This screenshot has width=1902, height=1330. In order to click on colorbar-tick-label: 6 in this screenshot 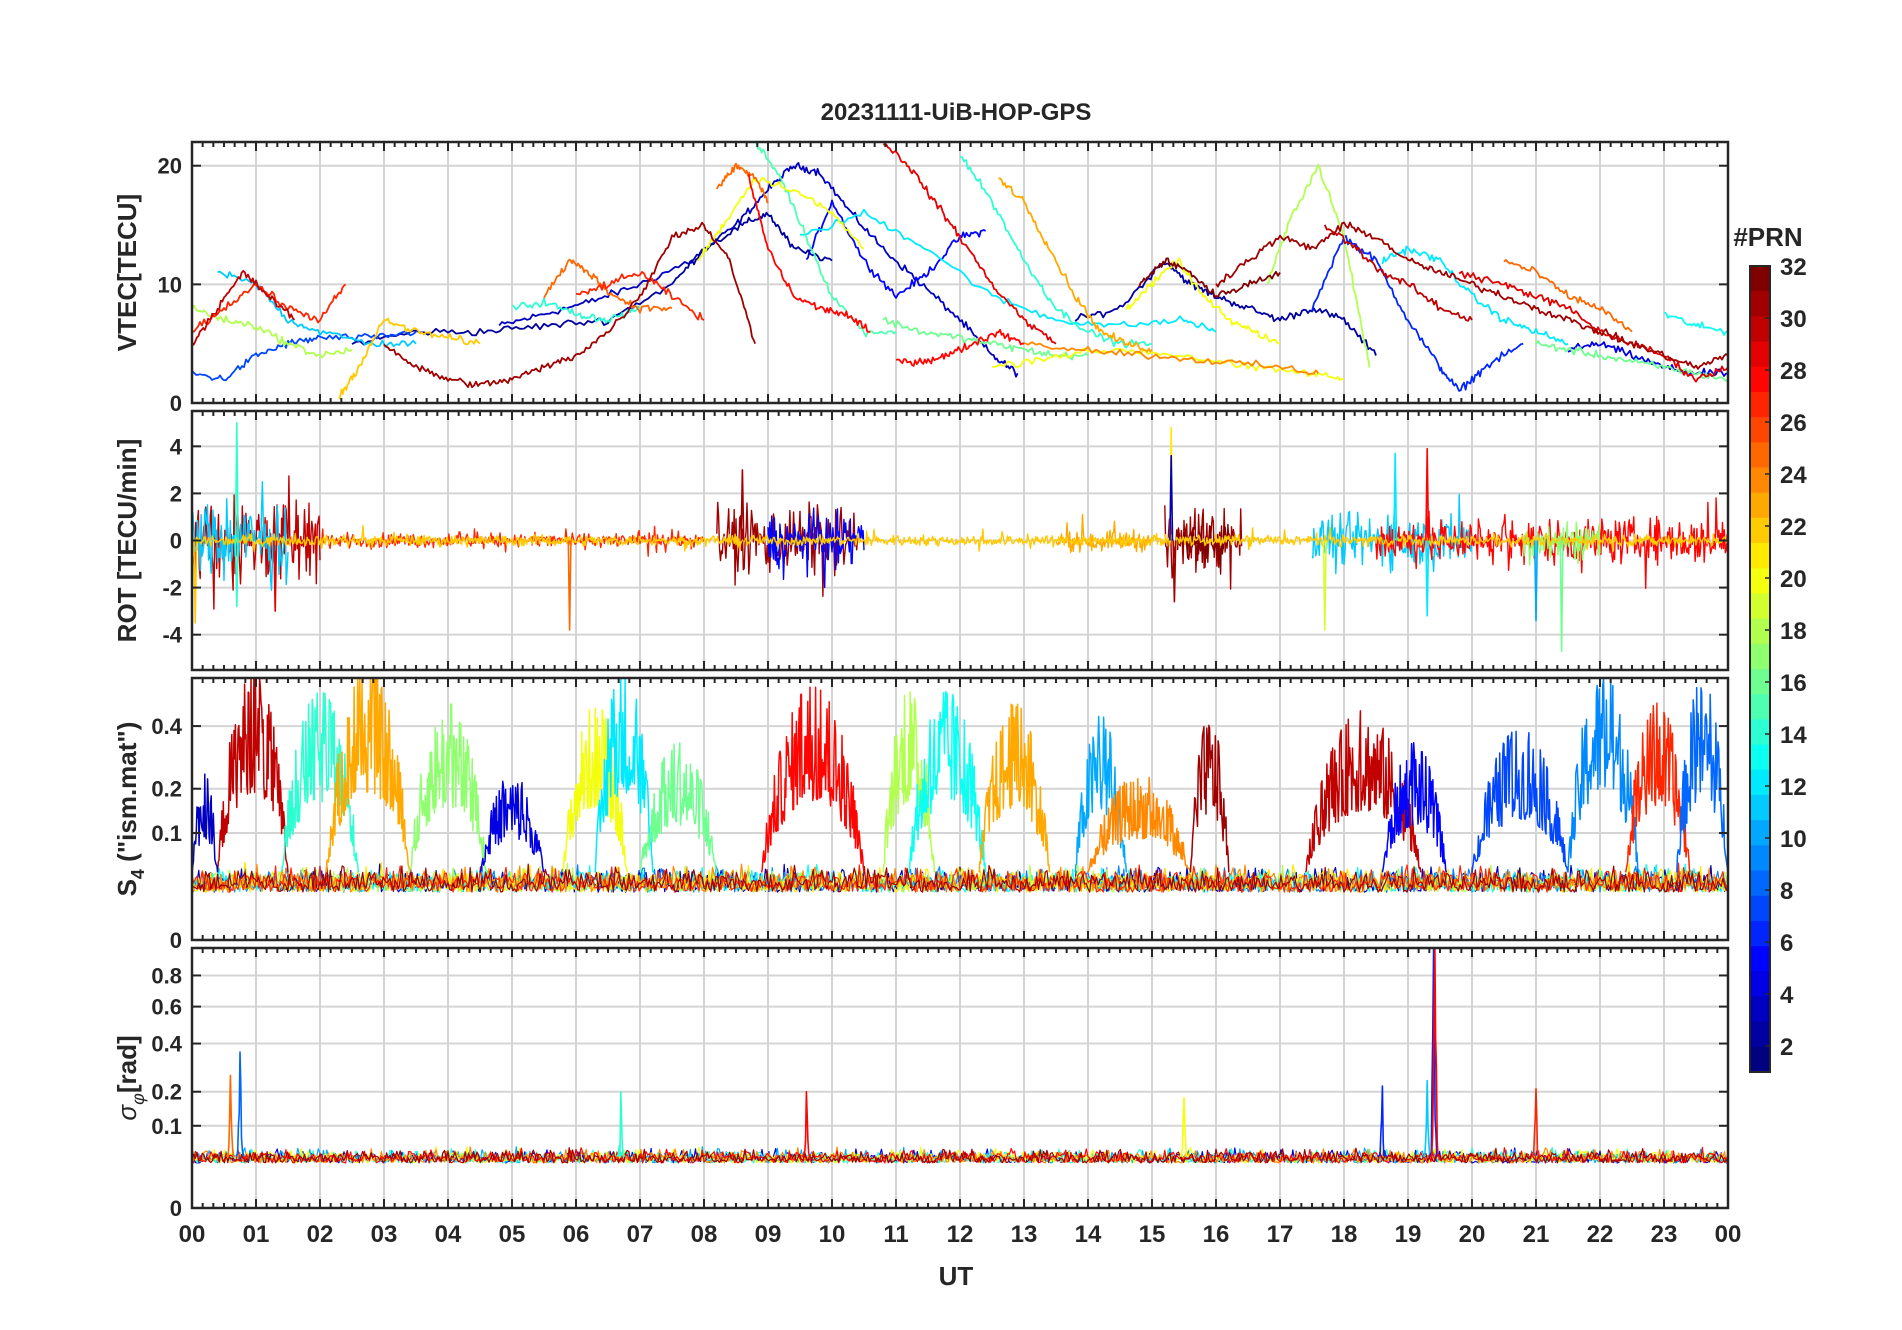, I will do `click(1786, 943)`.